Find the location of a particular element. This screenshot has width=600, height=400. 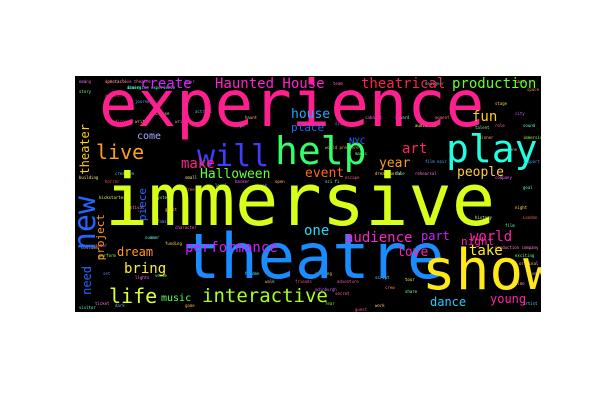

small-word: hour is located at coordinates (190, 81).